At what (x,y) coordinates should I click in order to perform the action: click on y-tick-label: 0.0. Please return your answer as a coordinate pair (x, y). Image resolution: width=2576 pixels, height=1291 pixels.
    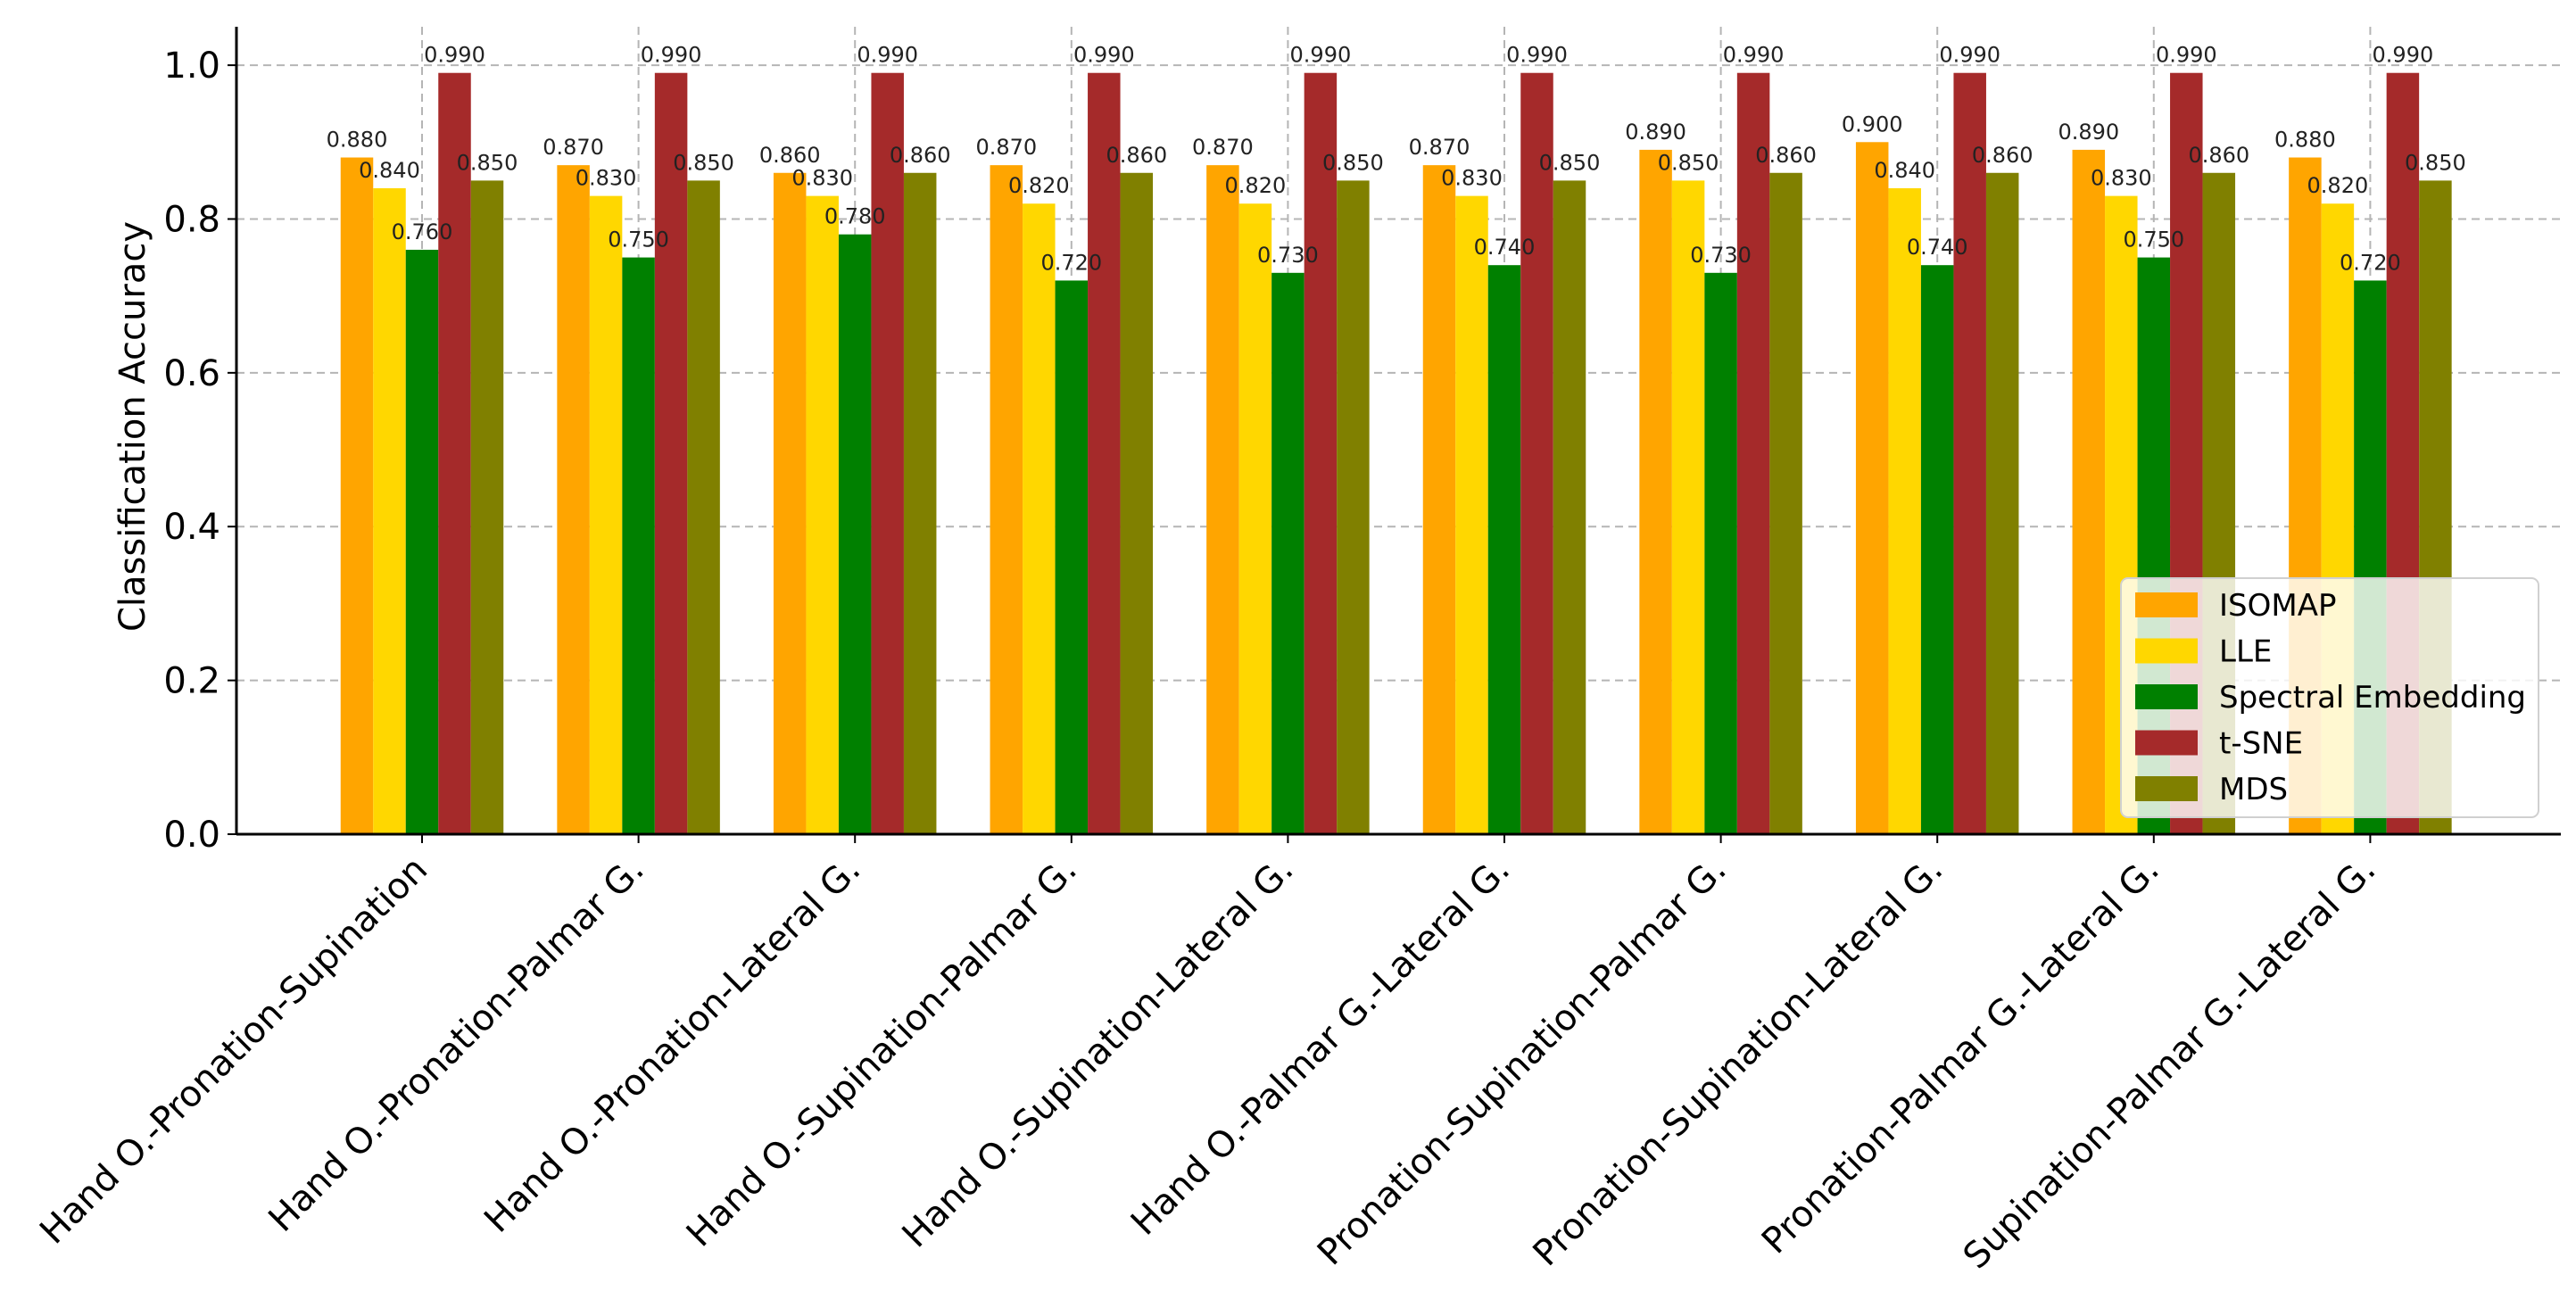
    Looking at the image, I should click on (191, 835).